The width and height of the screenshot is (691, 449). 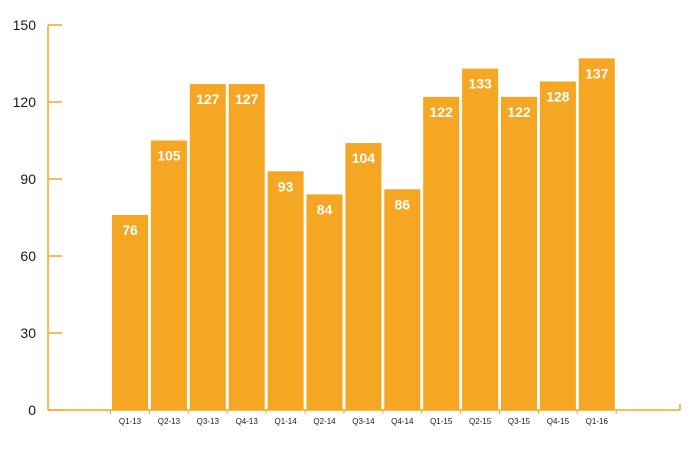 I want to click on y-tick-label: 150, so click(x=25, y=25).